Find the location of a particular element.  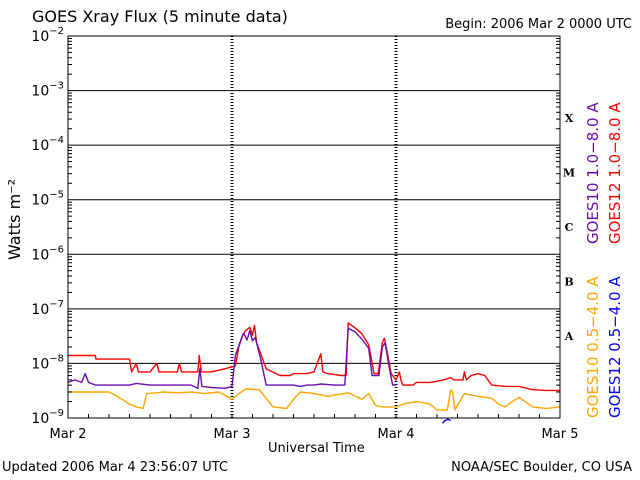

flare-class-label: X is located at coordinates (569, 118).